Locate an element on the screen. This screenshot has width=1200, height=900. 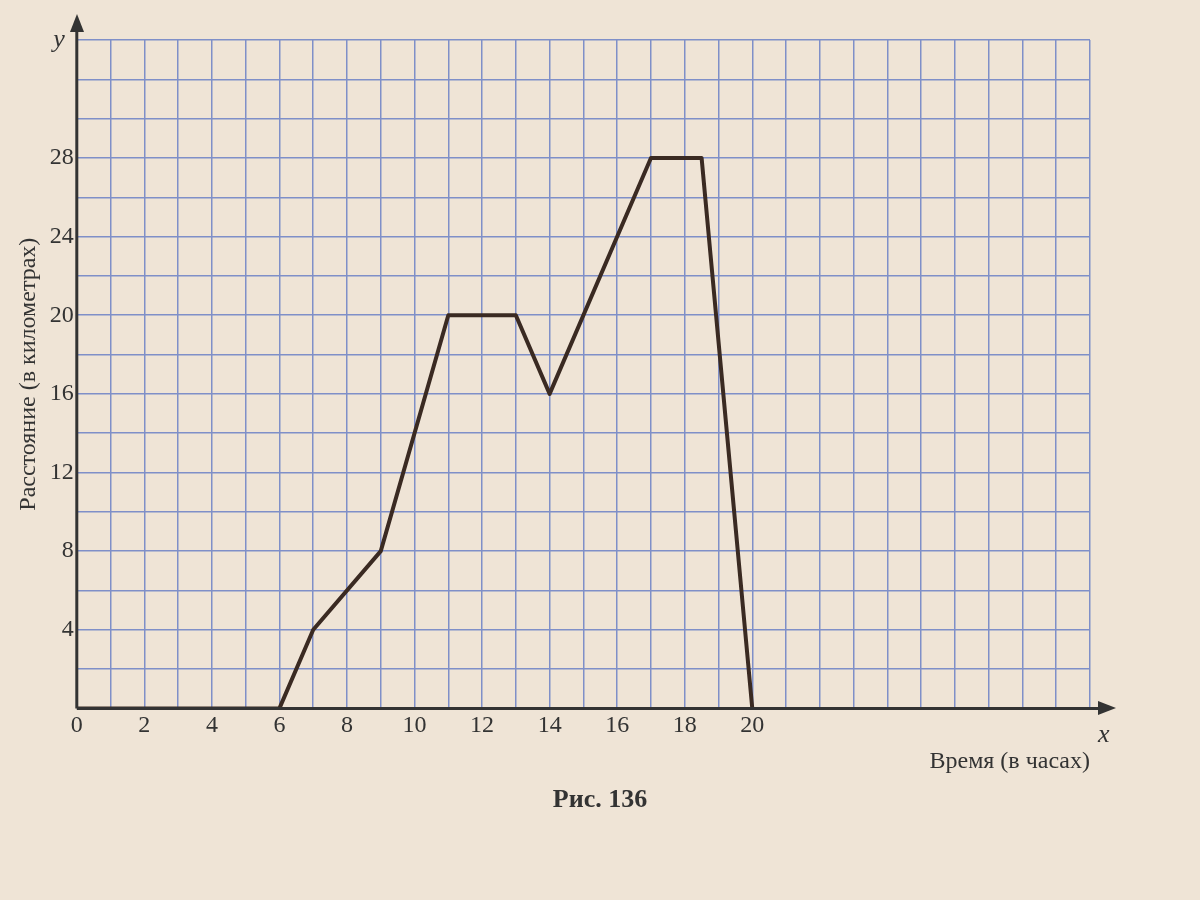
y-tick-label: 12 is located at coordinates (61, 470).